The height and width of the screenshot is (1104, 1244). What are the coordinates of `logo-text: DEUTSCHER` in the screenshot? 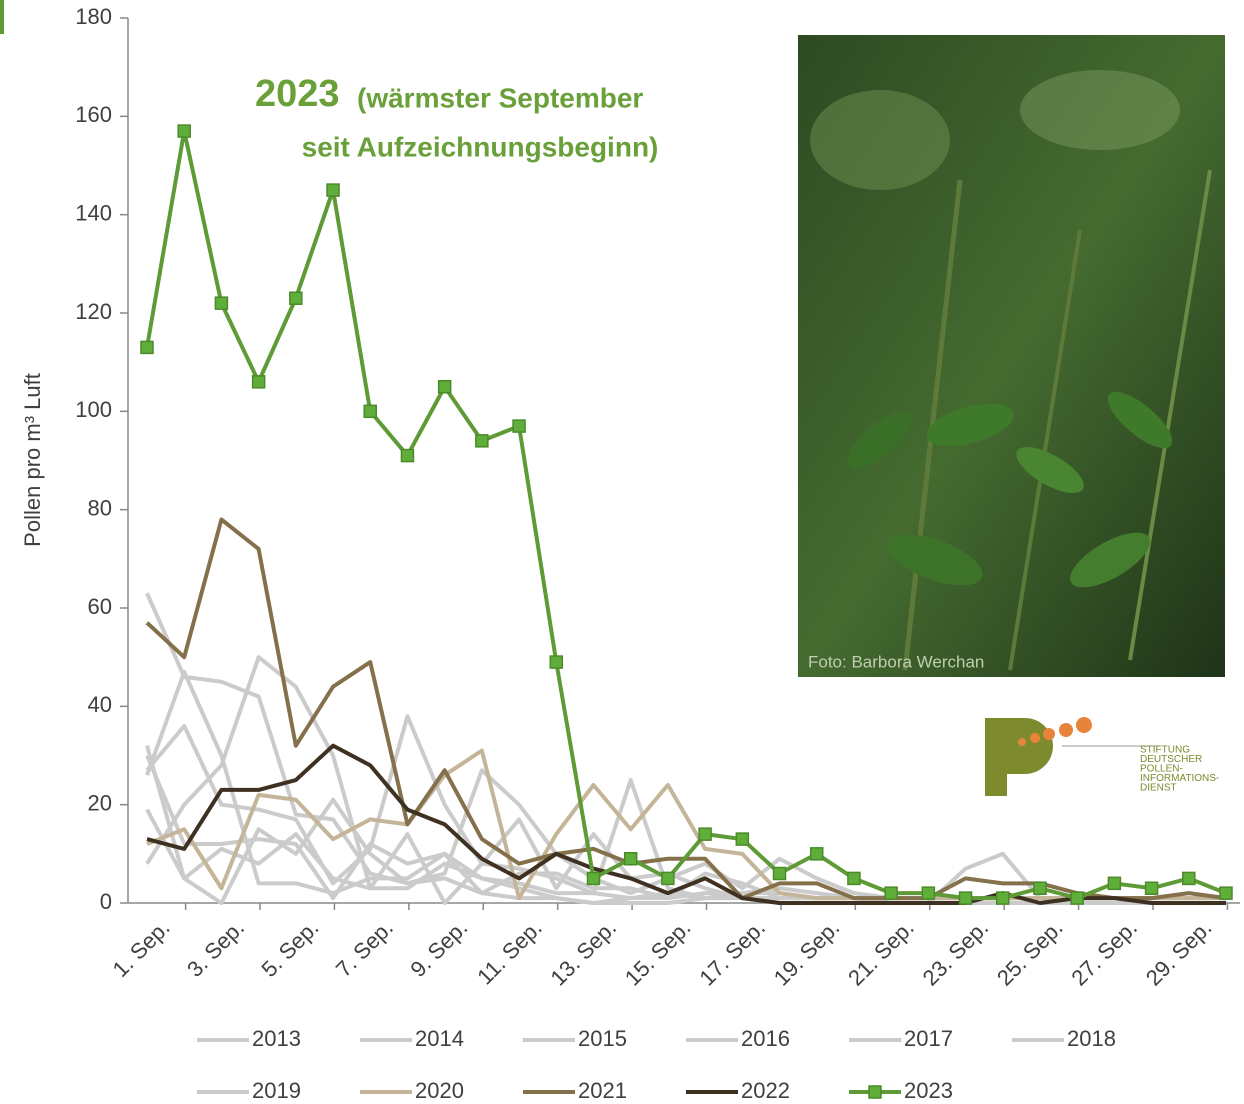 It's located at (1171, 759).